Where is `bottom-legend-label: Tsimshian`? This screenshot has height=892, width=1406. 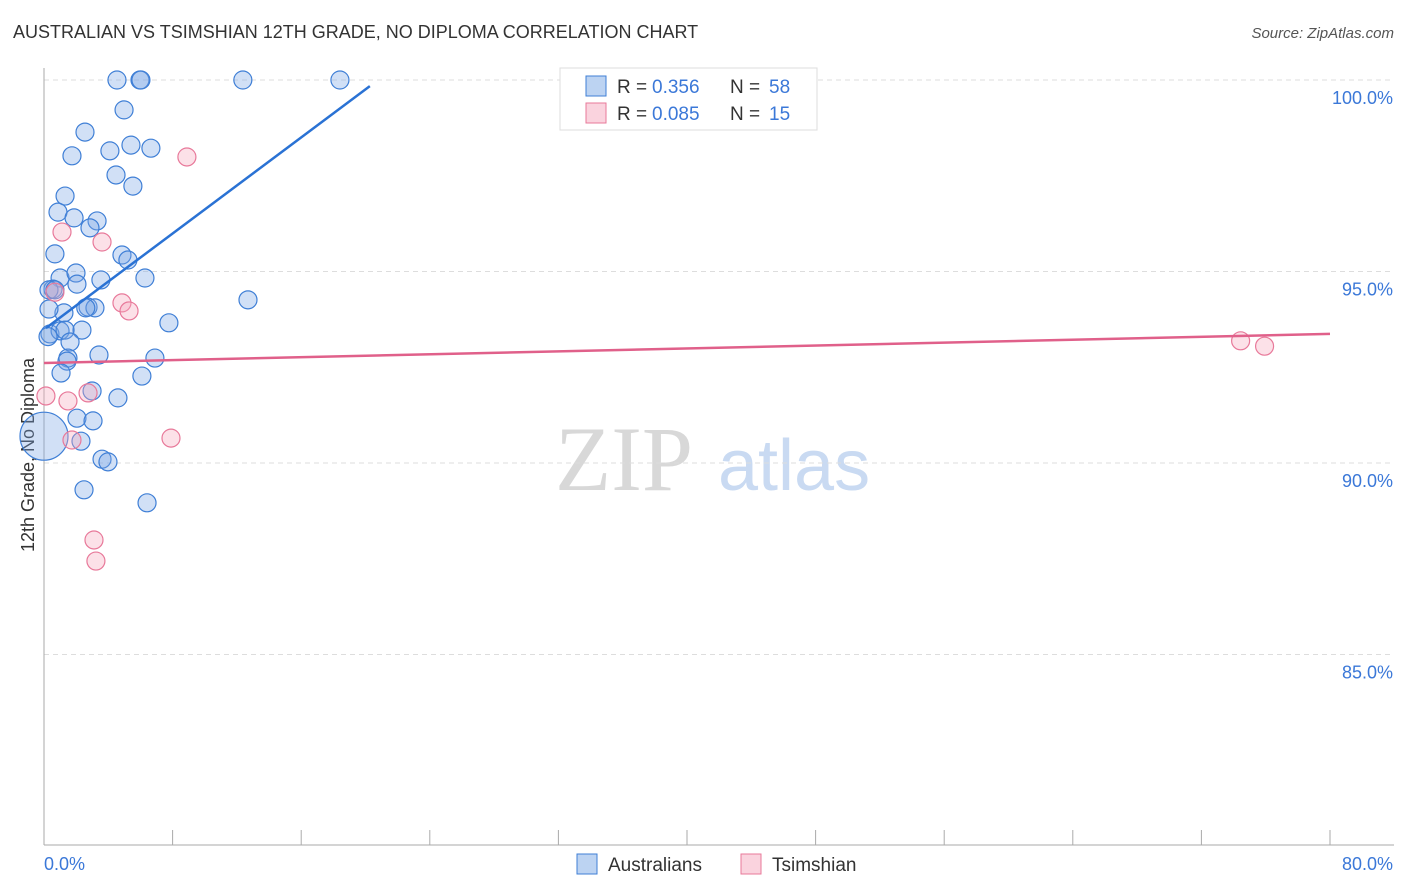
bottom-legend-label: Tsimshian is located at coordinates (814, 865).